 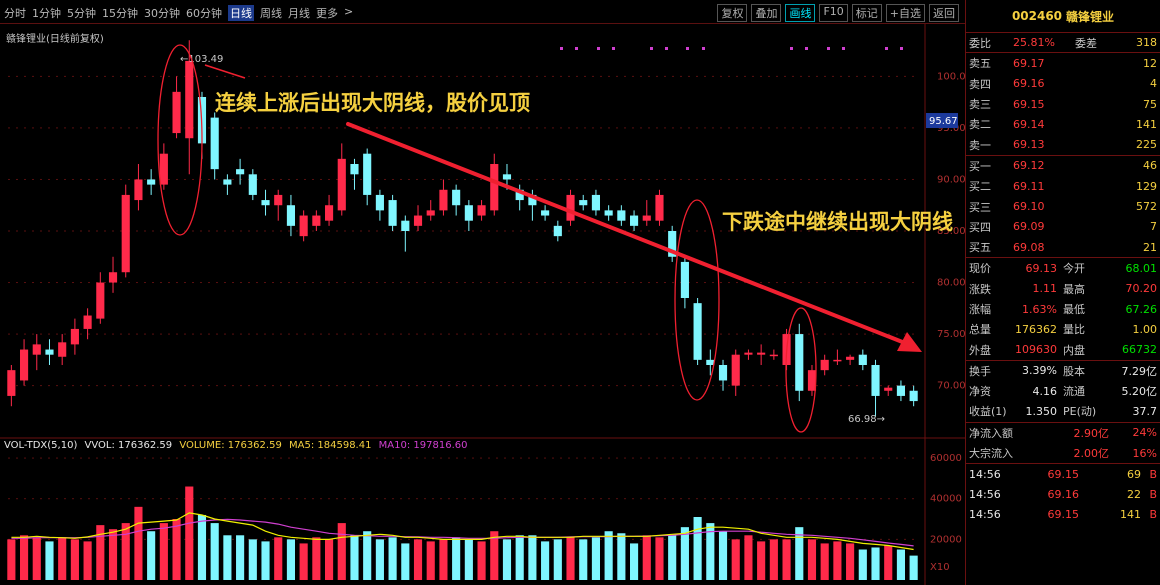 What do you see at coordinates (980, 84) in the screenshot?
I see `asks-label: 卖四` at bounding box center [980, 84].